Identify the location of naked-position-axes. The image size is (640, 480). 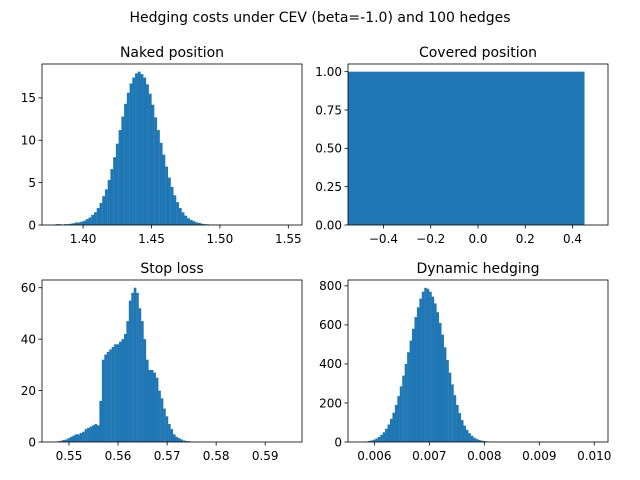
(172, 144).